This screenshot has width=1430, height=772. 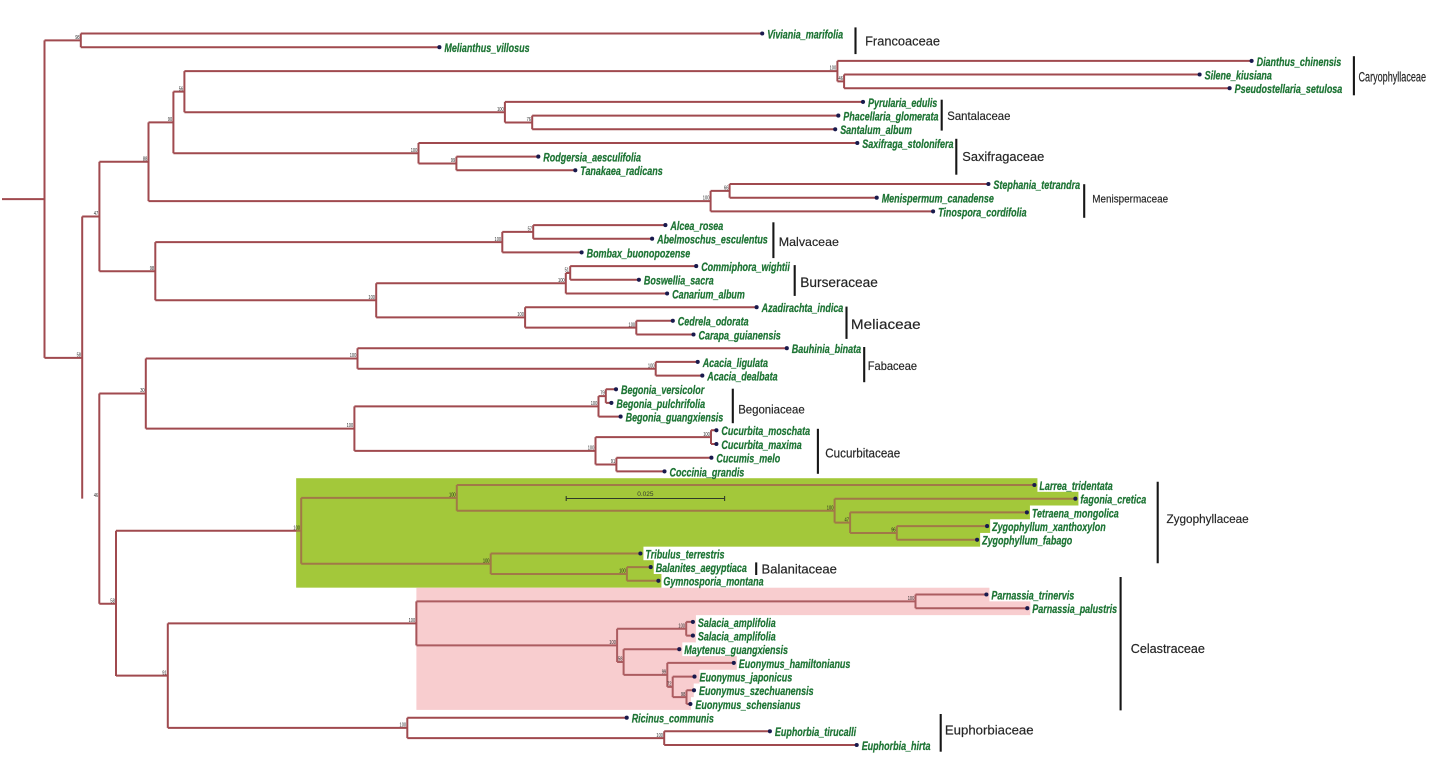 What do you see at coordinates (1032, 595) in the screenshot?
I see `svg-text: Parnassia_trinervis` at bounding box center [1032, 595].